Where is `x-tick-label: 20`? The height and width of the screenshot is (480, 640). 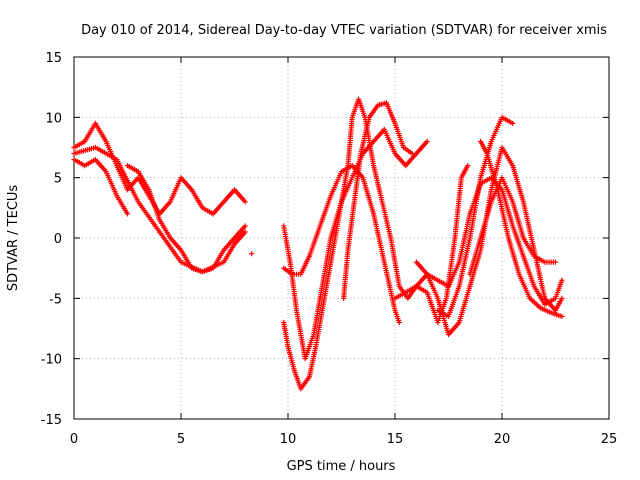 x-tick-label: 20 is located at coordinates (502, 439).